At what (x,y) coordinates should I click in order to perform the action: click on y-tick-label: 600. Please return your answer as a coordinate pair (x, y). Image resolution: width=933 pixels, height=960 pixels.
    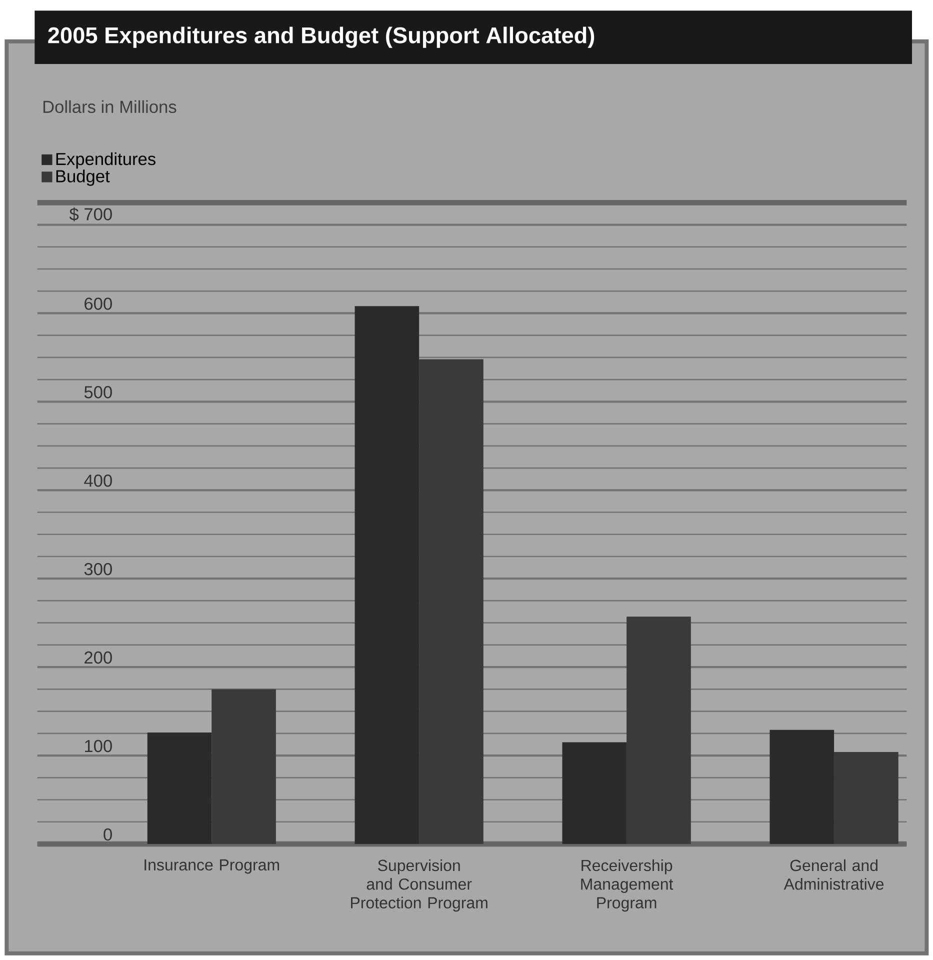
    Looking at the image, I should click on (98, 304).